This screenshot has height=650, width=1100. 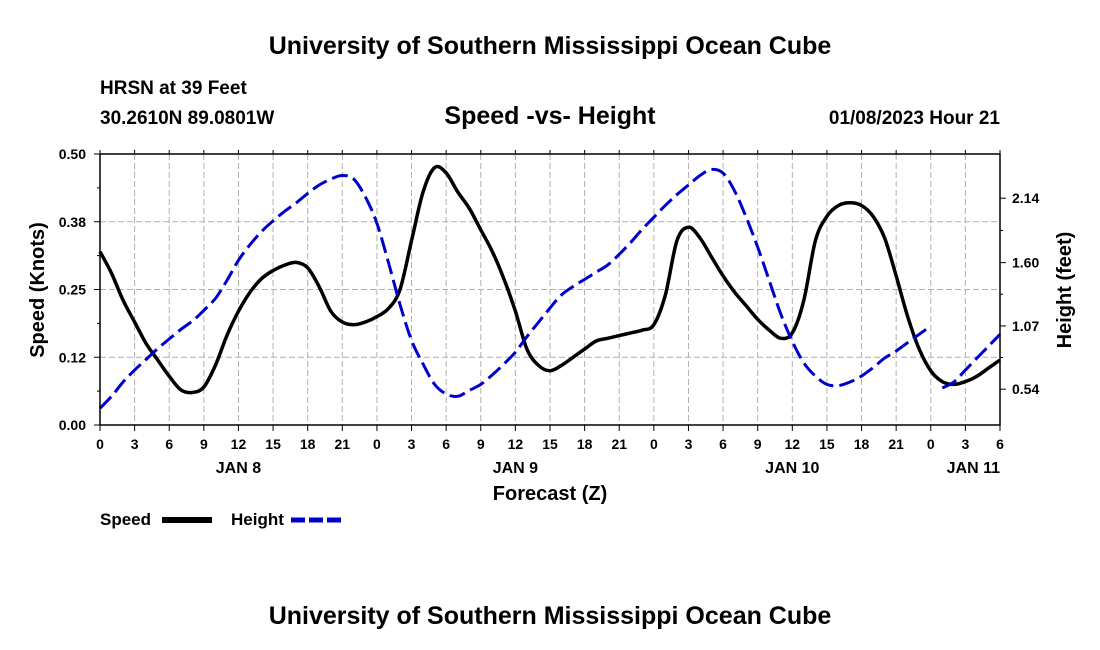 What do you see at coordinates (915, 118) in the screenshot?
I see `timestamp-label: 01/08/2023 Hour 21` at bounding box center [915, 118].